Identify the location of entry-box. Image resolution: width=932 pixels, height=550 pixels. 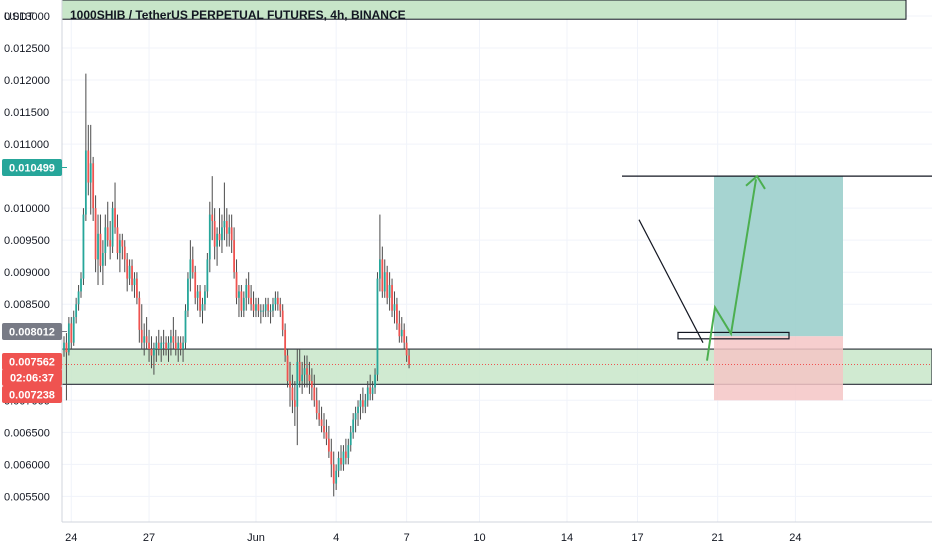
(733, 335).